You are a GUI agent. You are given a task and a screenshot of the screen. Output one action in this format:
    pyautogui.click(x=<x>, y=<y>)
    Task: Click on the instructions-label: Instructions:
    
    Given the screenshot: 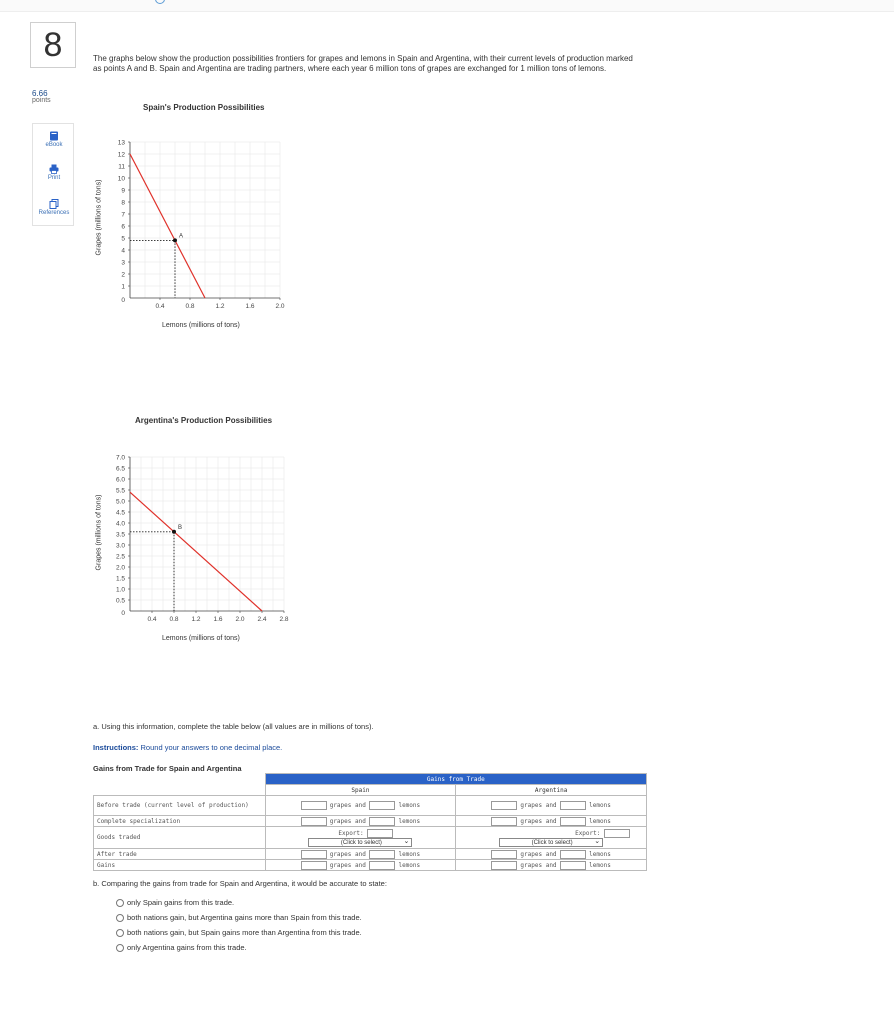 What is the action you would take?
    pyautogui.click(x=116, y=747)
    